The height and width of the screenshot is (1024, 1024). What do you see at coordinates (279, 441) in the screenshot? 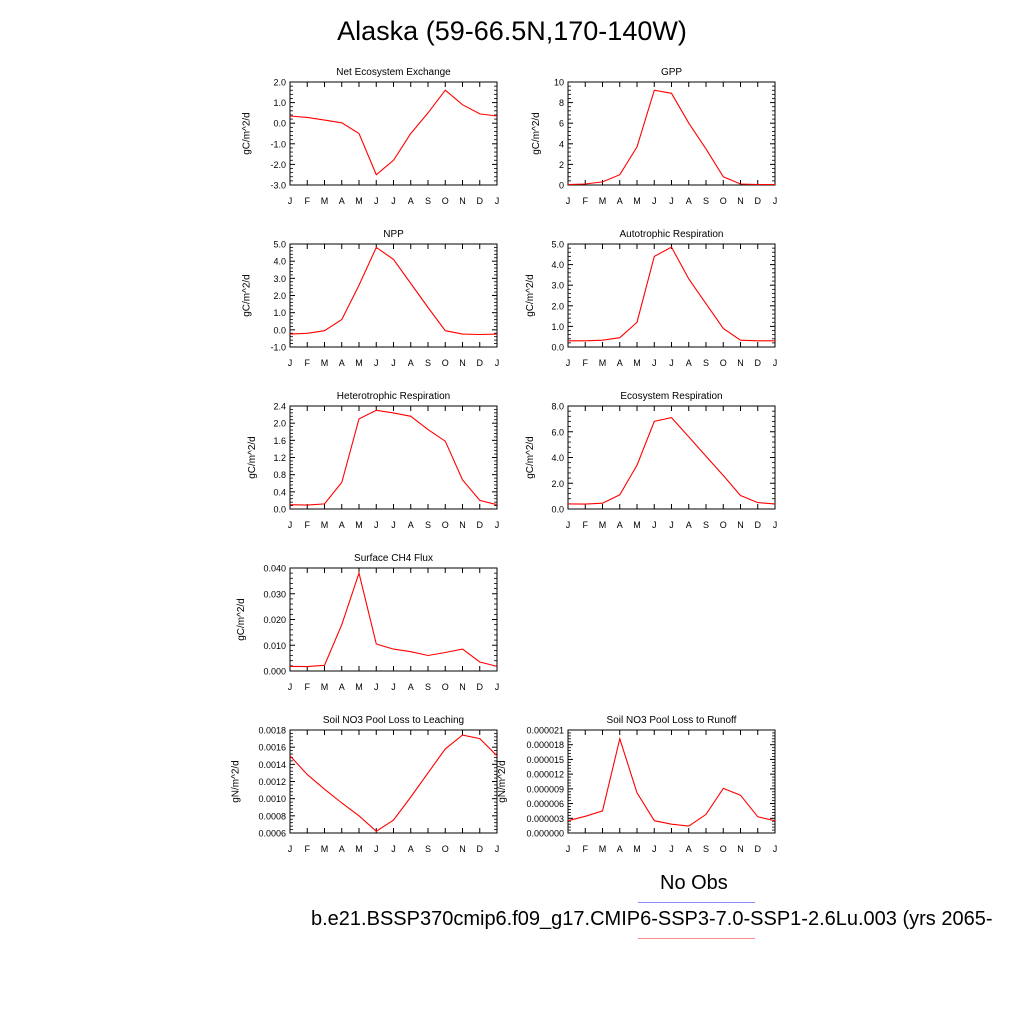
I see `y-tick-label: 1.6` at bounding box center [279, 441].